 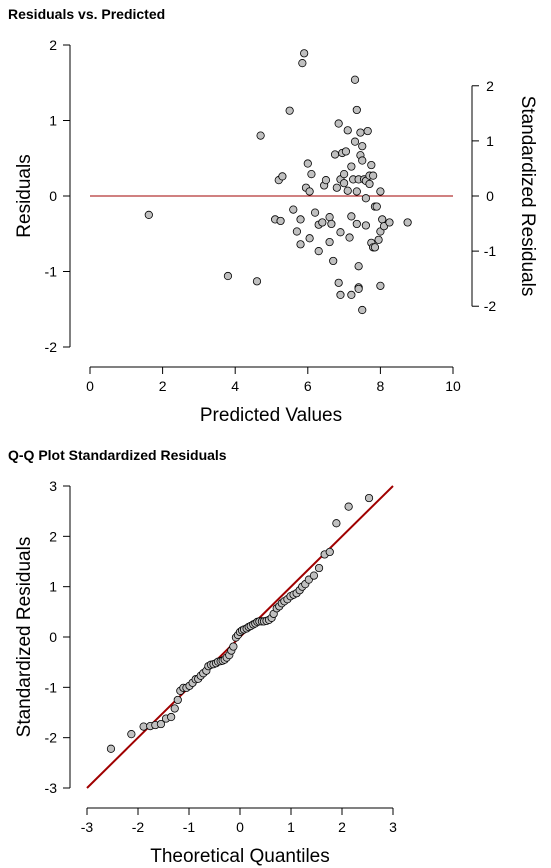 I want to click on chart-2-x-tick-label: -1, so click(x=189, y=827).